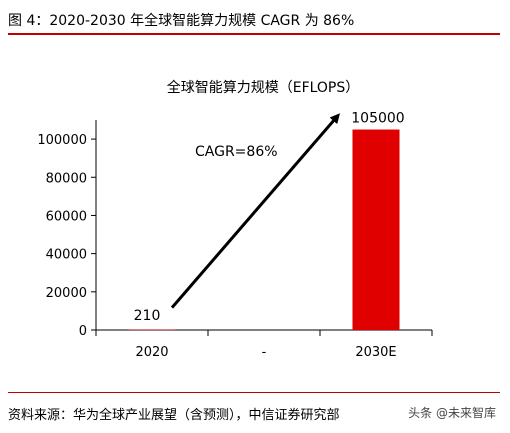  I want to click on data-label: 105000, so click(377, 119).